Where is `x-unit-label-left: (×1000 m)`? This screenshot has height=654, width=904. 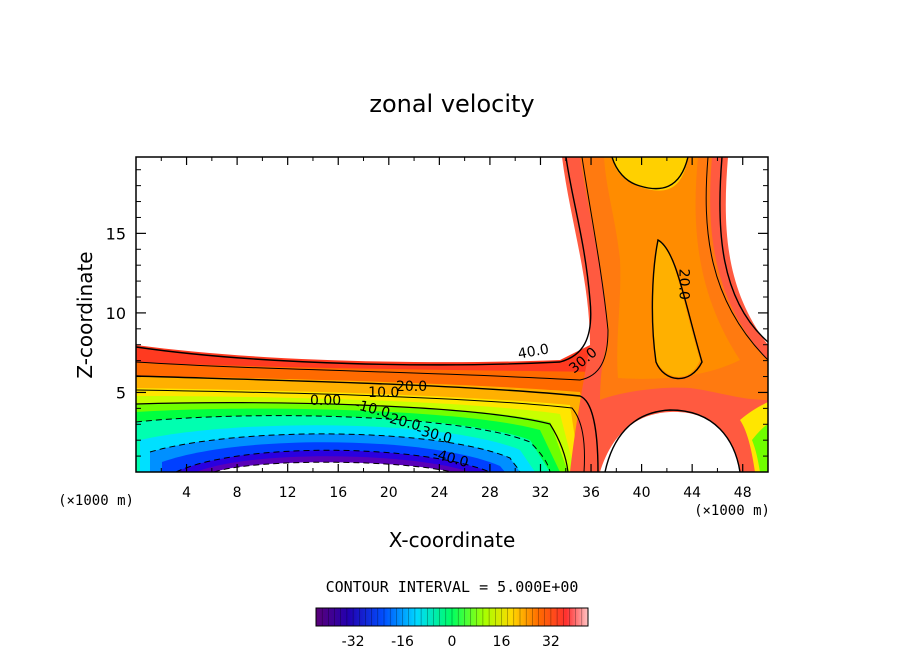
x-unit-label-left: (×1000 m) is located at coordinates (96, 501).